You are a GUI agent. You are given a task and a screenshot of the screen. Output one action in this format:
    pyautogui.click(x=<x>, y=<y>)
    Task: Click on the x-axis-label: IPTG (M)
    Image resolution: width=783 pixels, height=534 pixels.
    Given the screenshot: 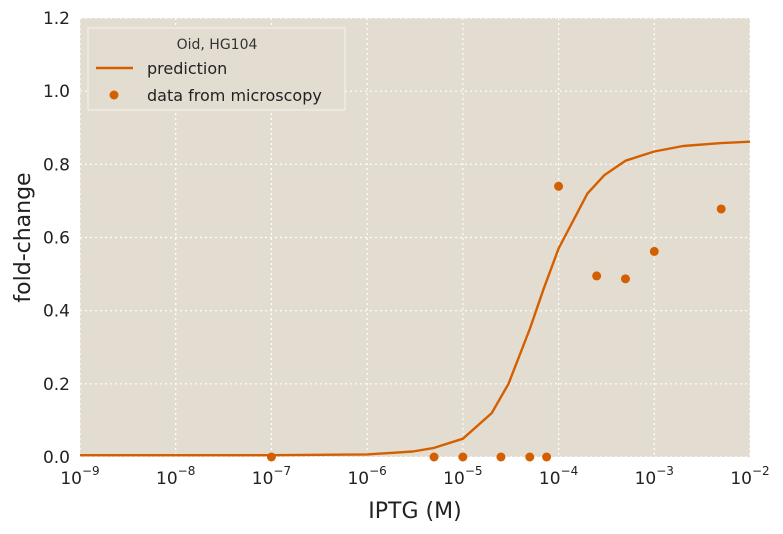 What is the action you would take?
    pyautogui.click(x=414, y=511)
    